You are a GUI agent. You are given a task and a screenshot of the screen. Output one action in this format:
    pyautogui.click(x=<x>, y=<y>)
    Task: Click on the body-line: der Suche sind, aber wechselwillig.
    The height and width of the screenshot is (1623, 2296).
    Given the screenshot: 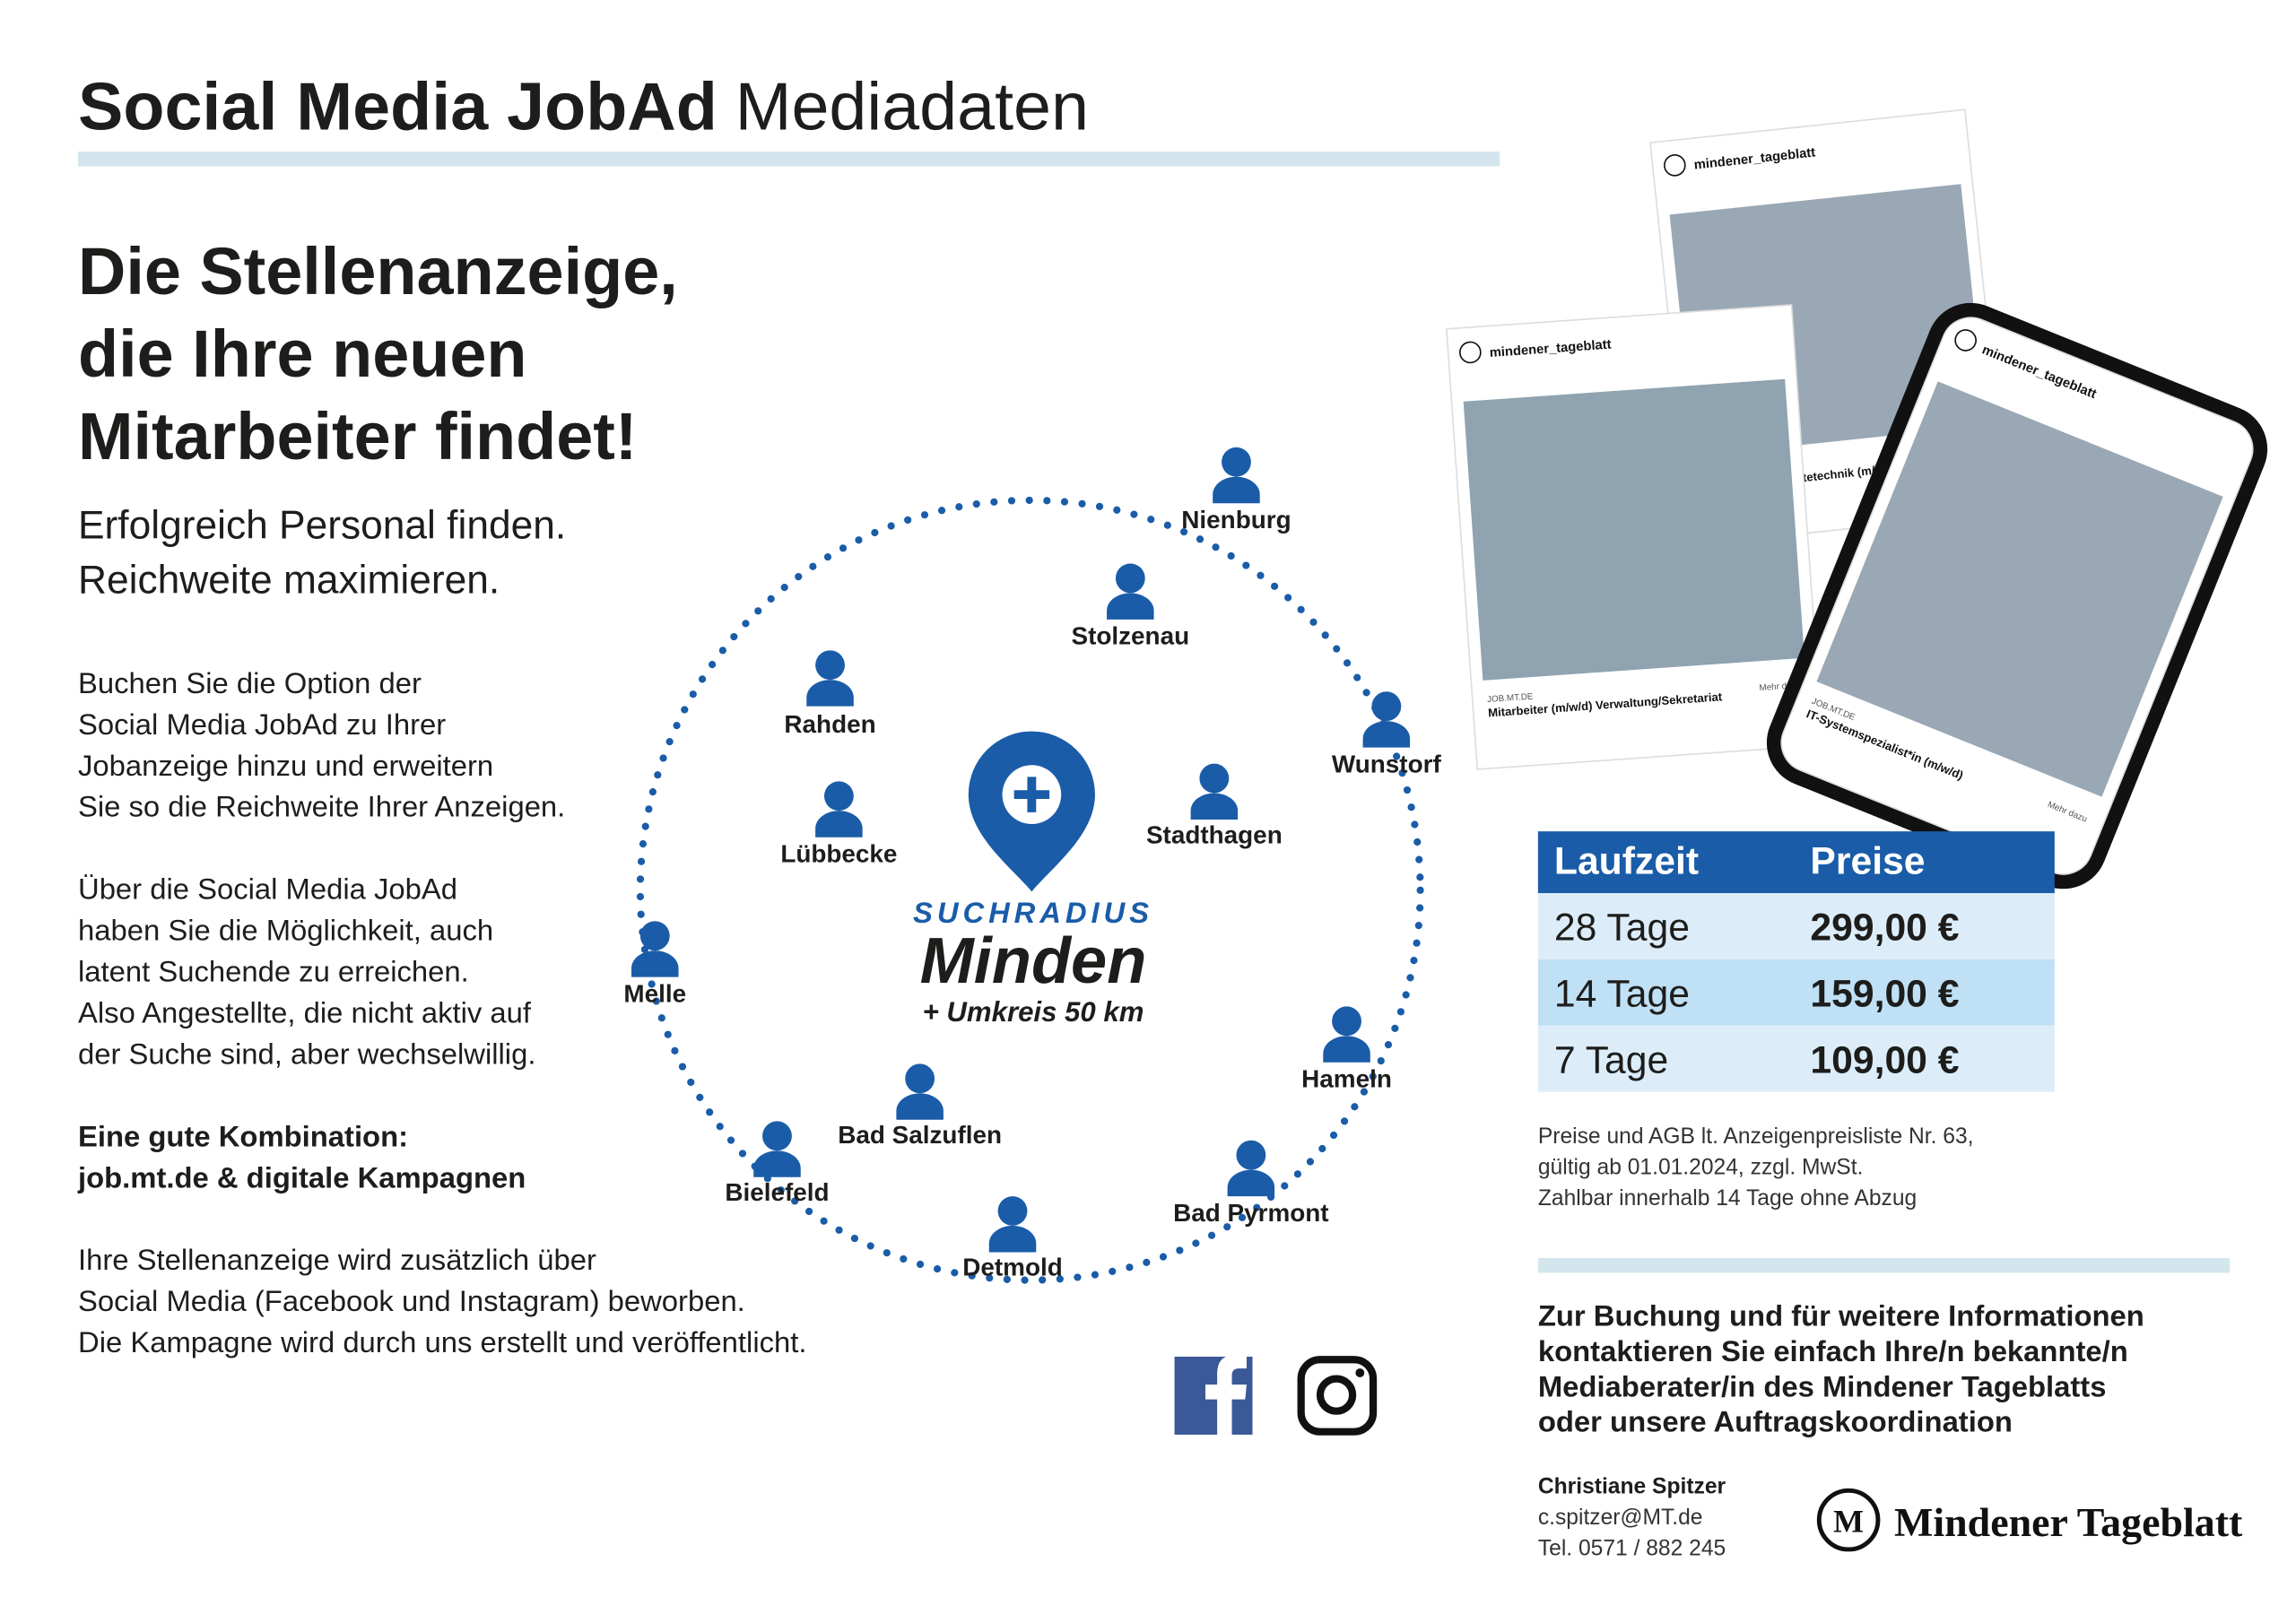 What is the action you would take?
    pyautogui.click(x=306, y=1053)
    